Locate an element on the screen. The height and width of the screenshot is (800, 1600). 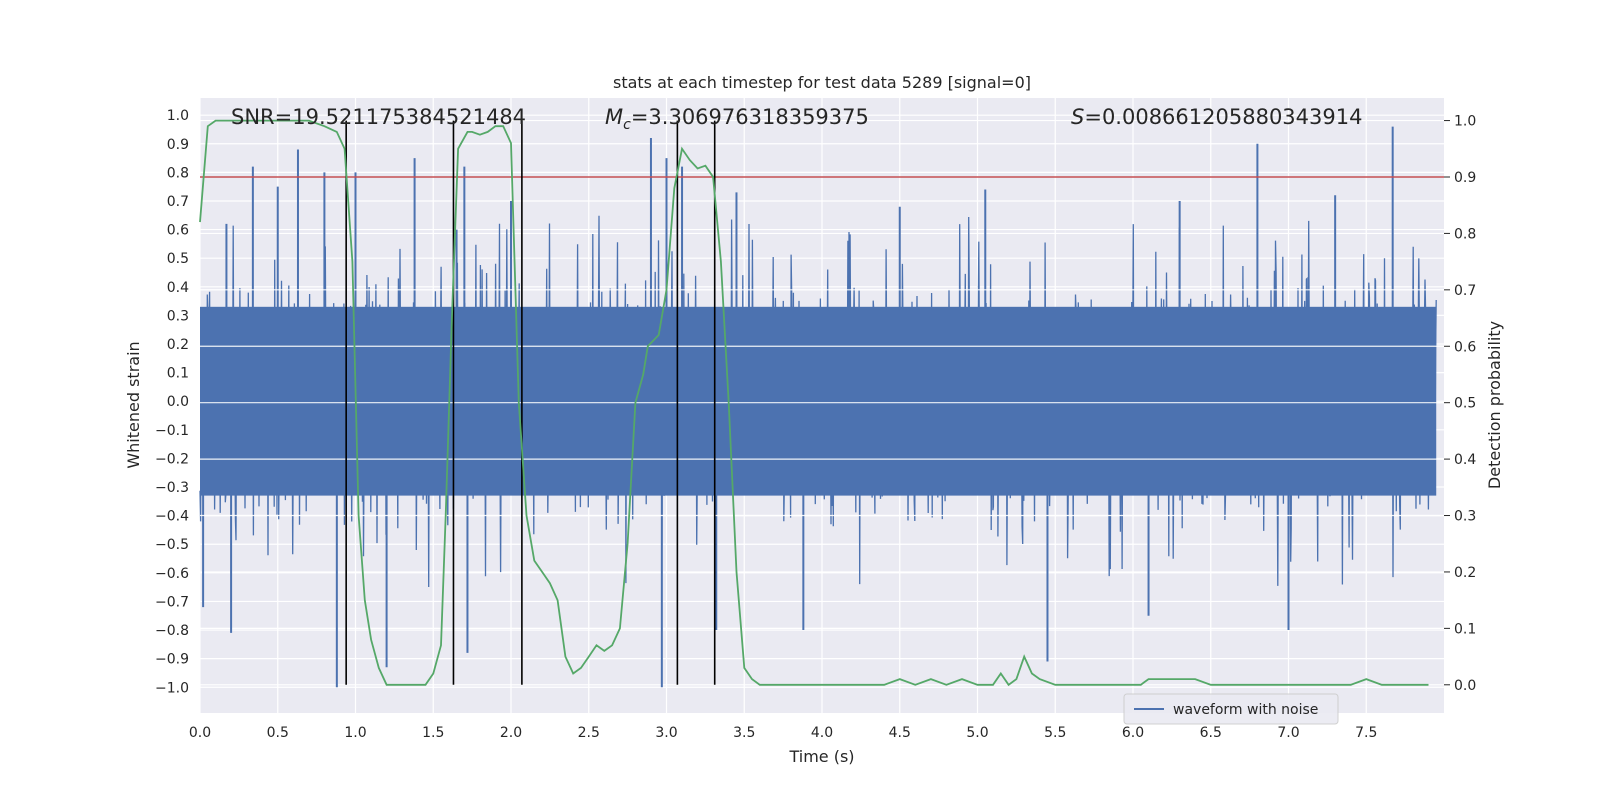
y-left-tick-label: −0.2 is located at coordinates (172, 459).